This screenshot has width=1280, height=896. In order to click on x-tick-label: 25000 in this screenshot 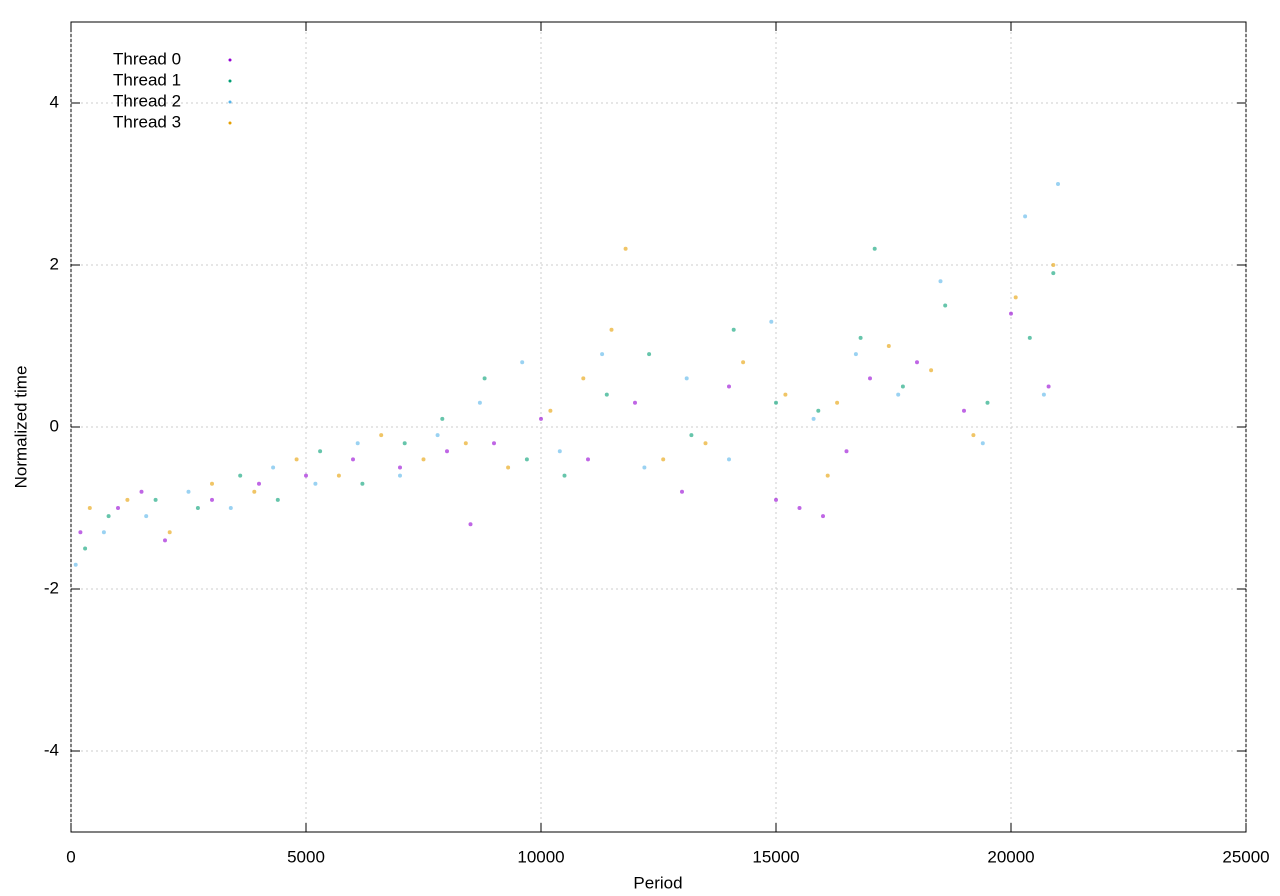, I will do `click(1245, 856)`.